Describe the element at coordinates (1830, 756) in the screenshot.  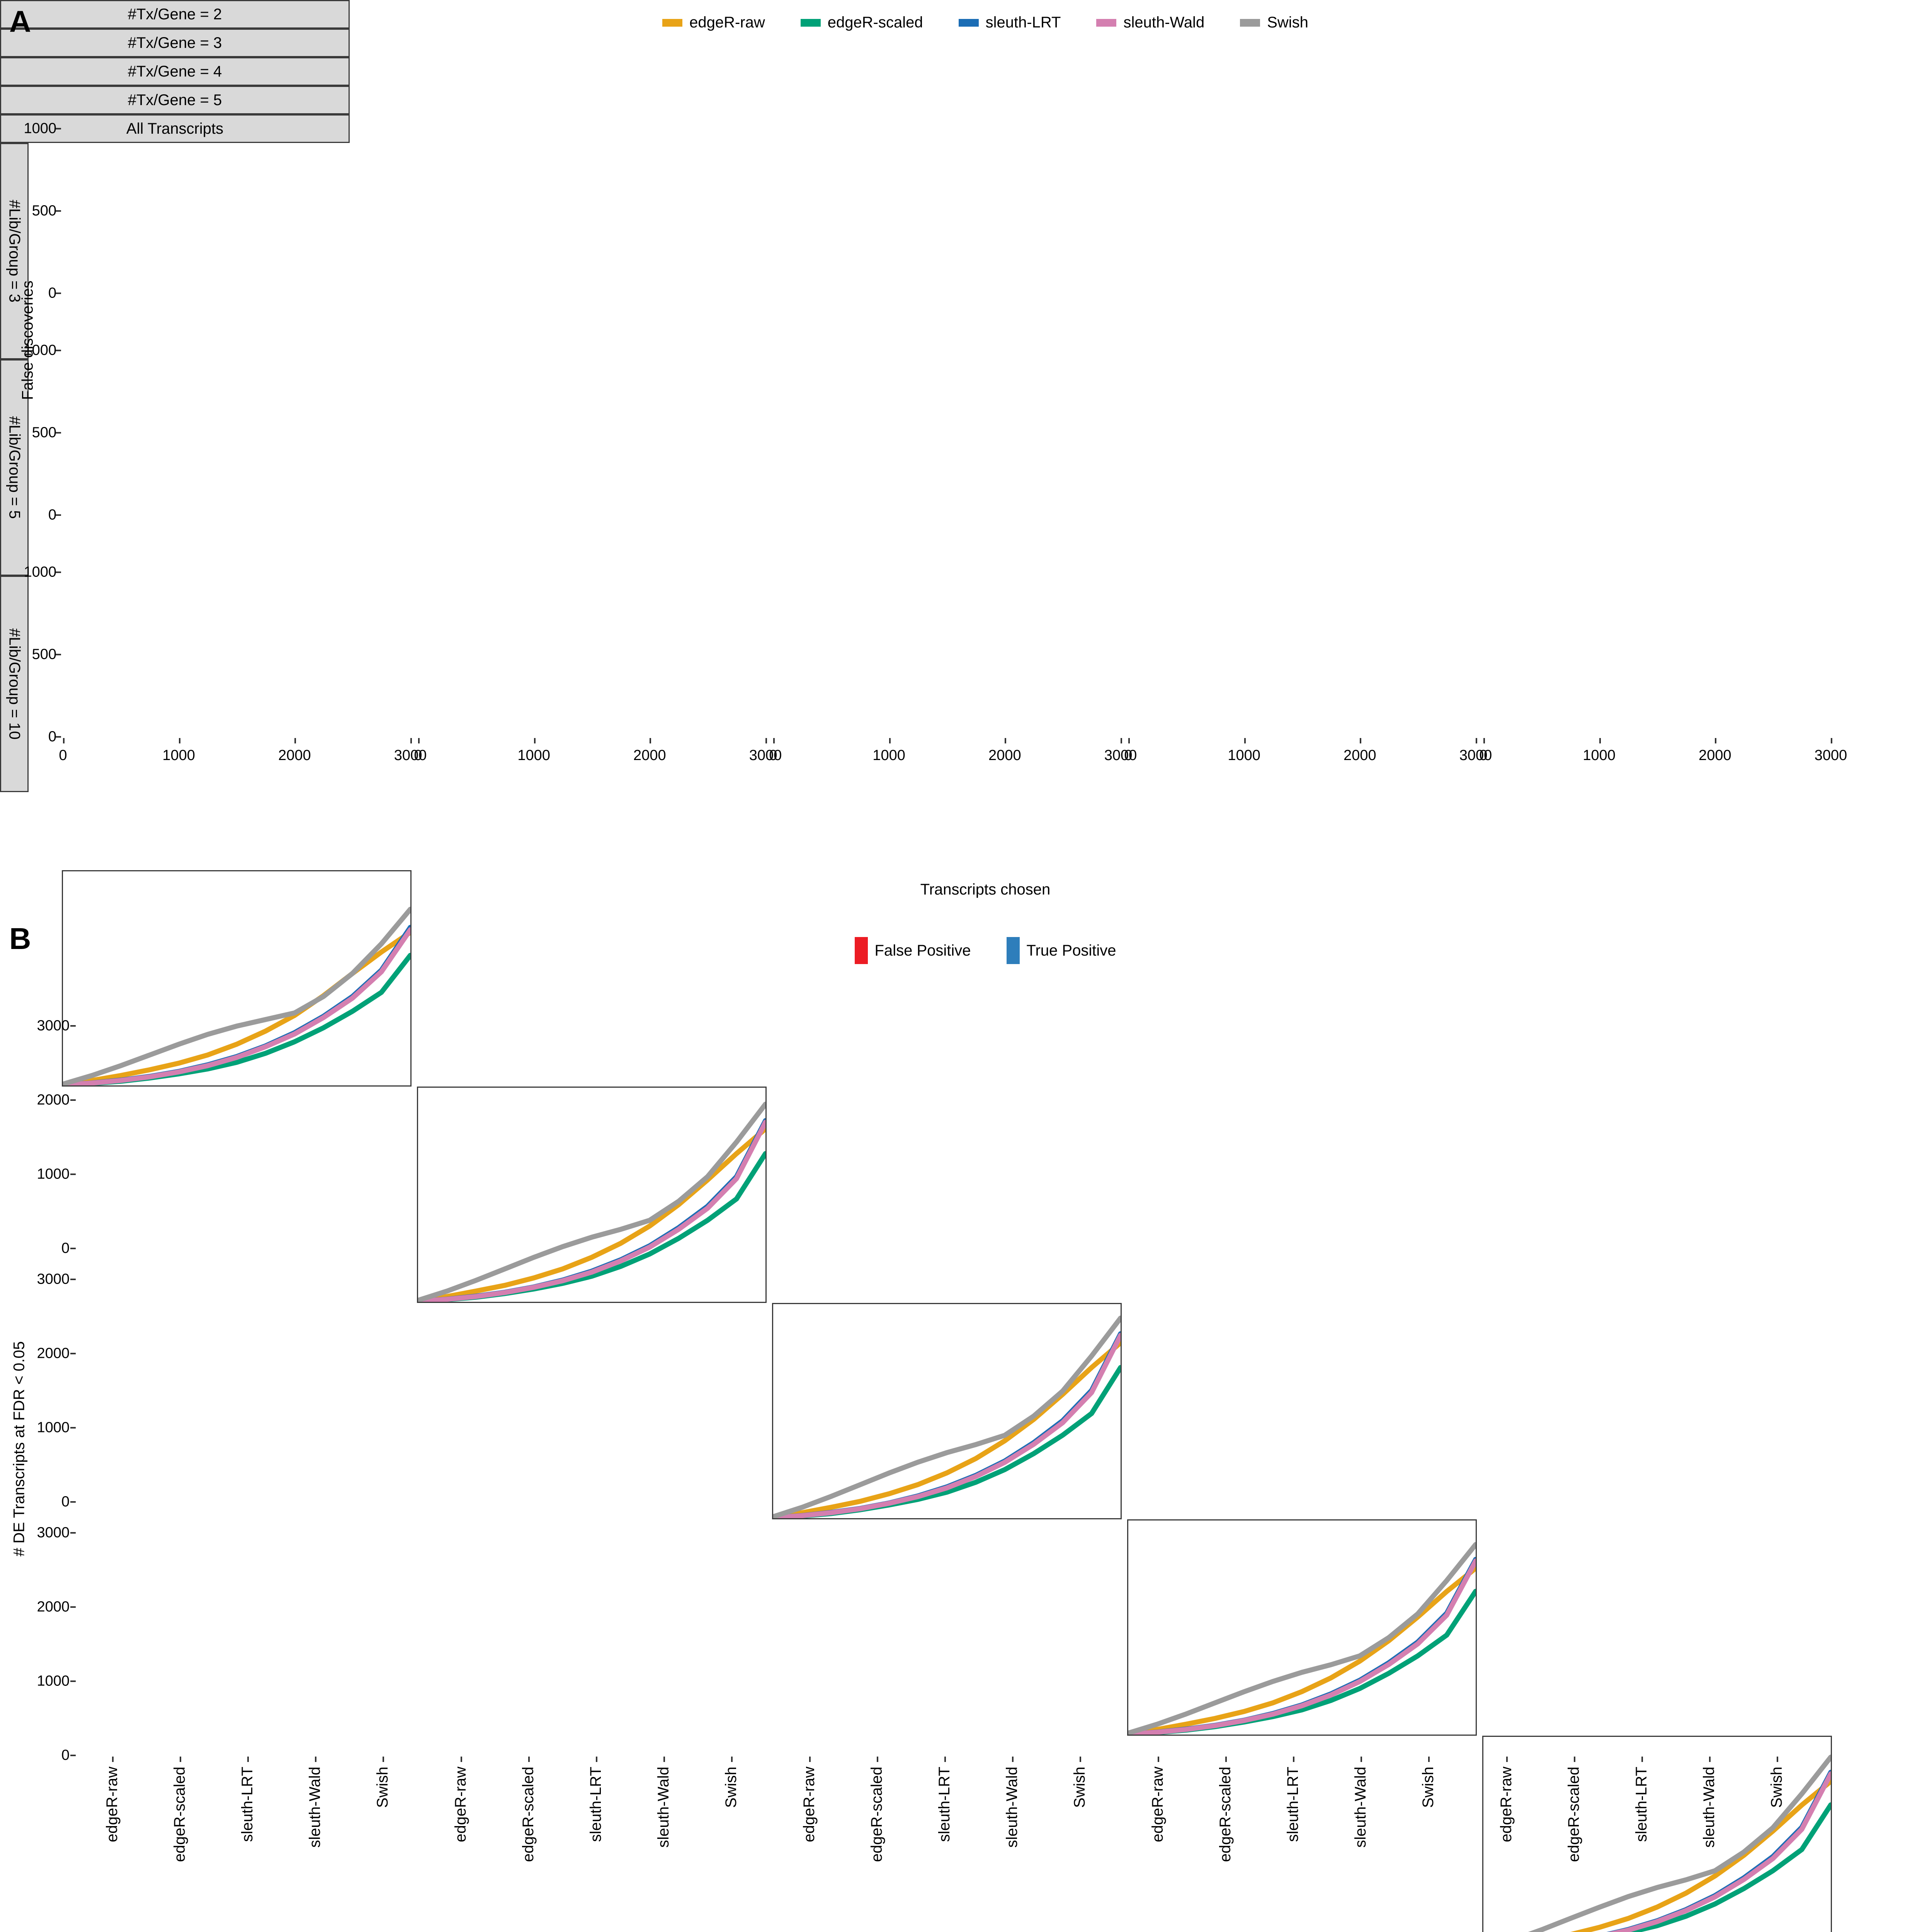
I see `panel-a-x-tick: 3000` at that location.